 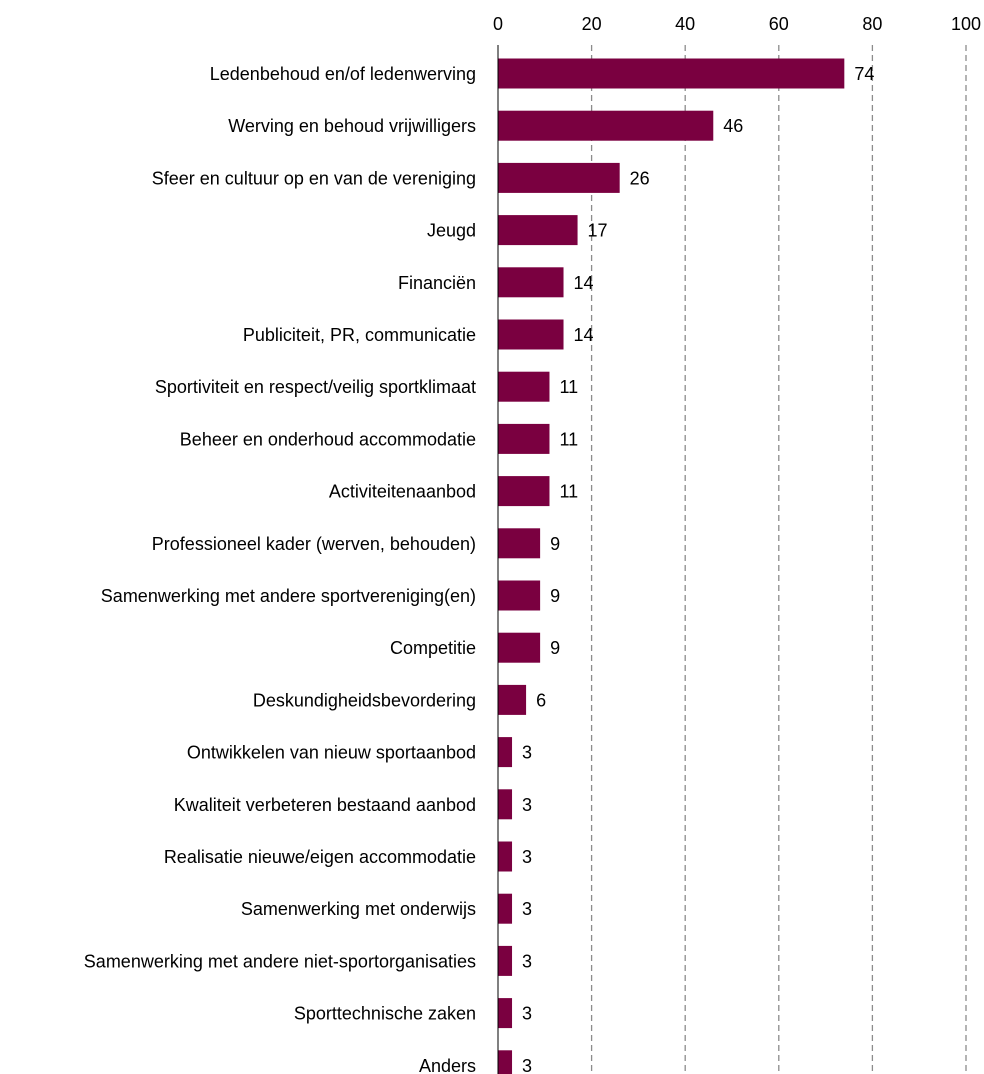 What do you see at coordinates (325, 805) in the screenshot?
I see `category-label: Kwaliteit verbeteren bestaand aanbod` at bounding box center [325, 805].